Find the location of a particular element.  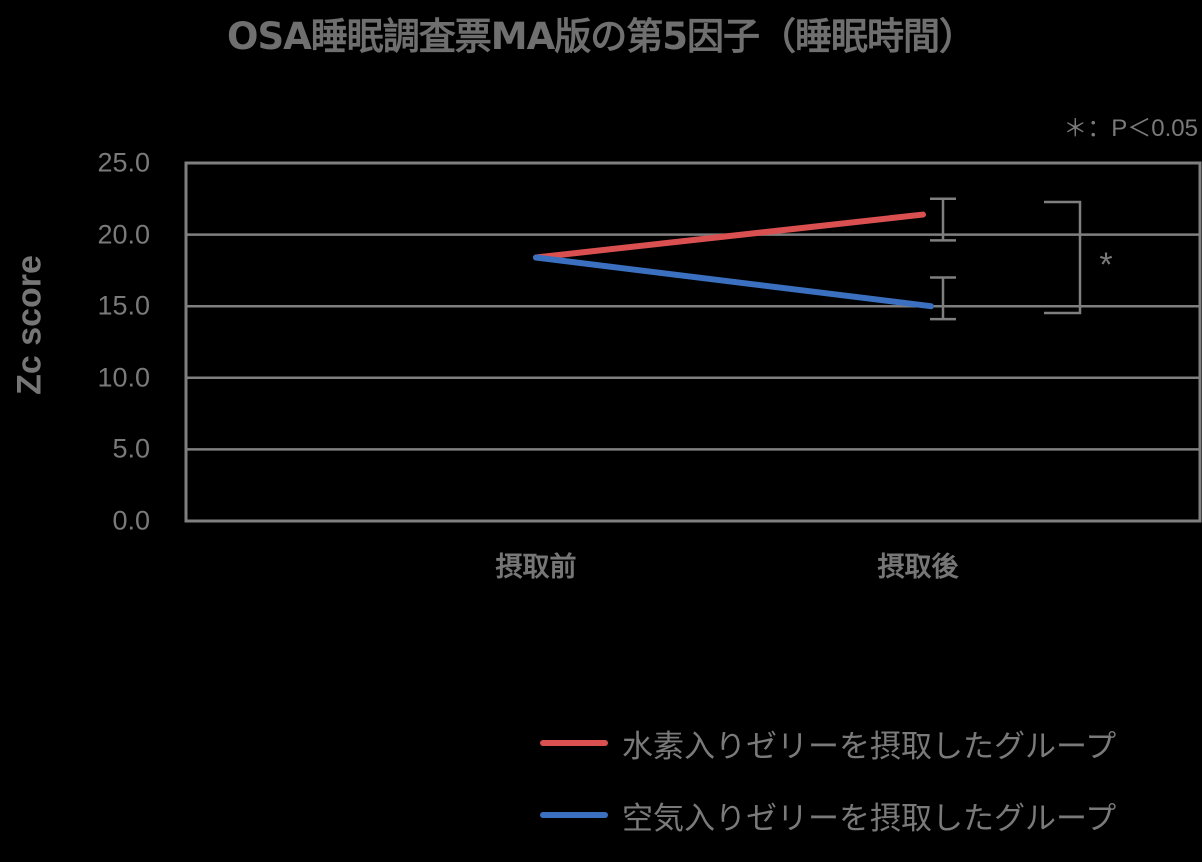

legend-swatch-red is located at coordinates (574, 743).